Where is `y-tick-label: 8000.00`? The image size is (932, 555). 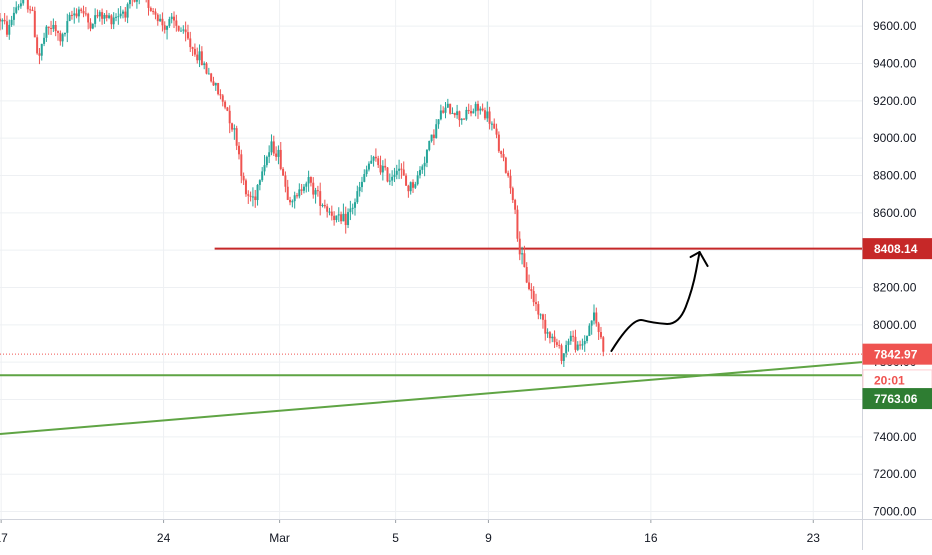
y-tick-label: 8000.00 is located at coordinates (895, 325).